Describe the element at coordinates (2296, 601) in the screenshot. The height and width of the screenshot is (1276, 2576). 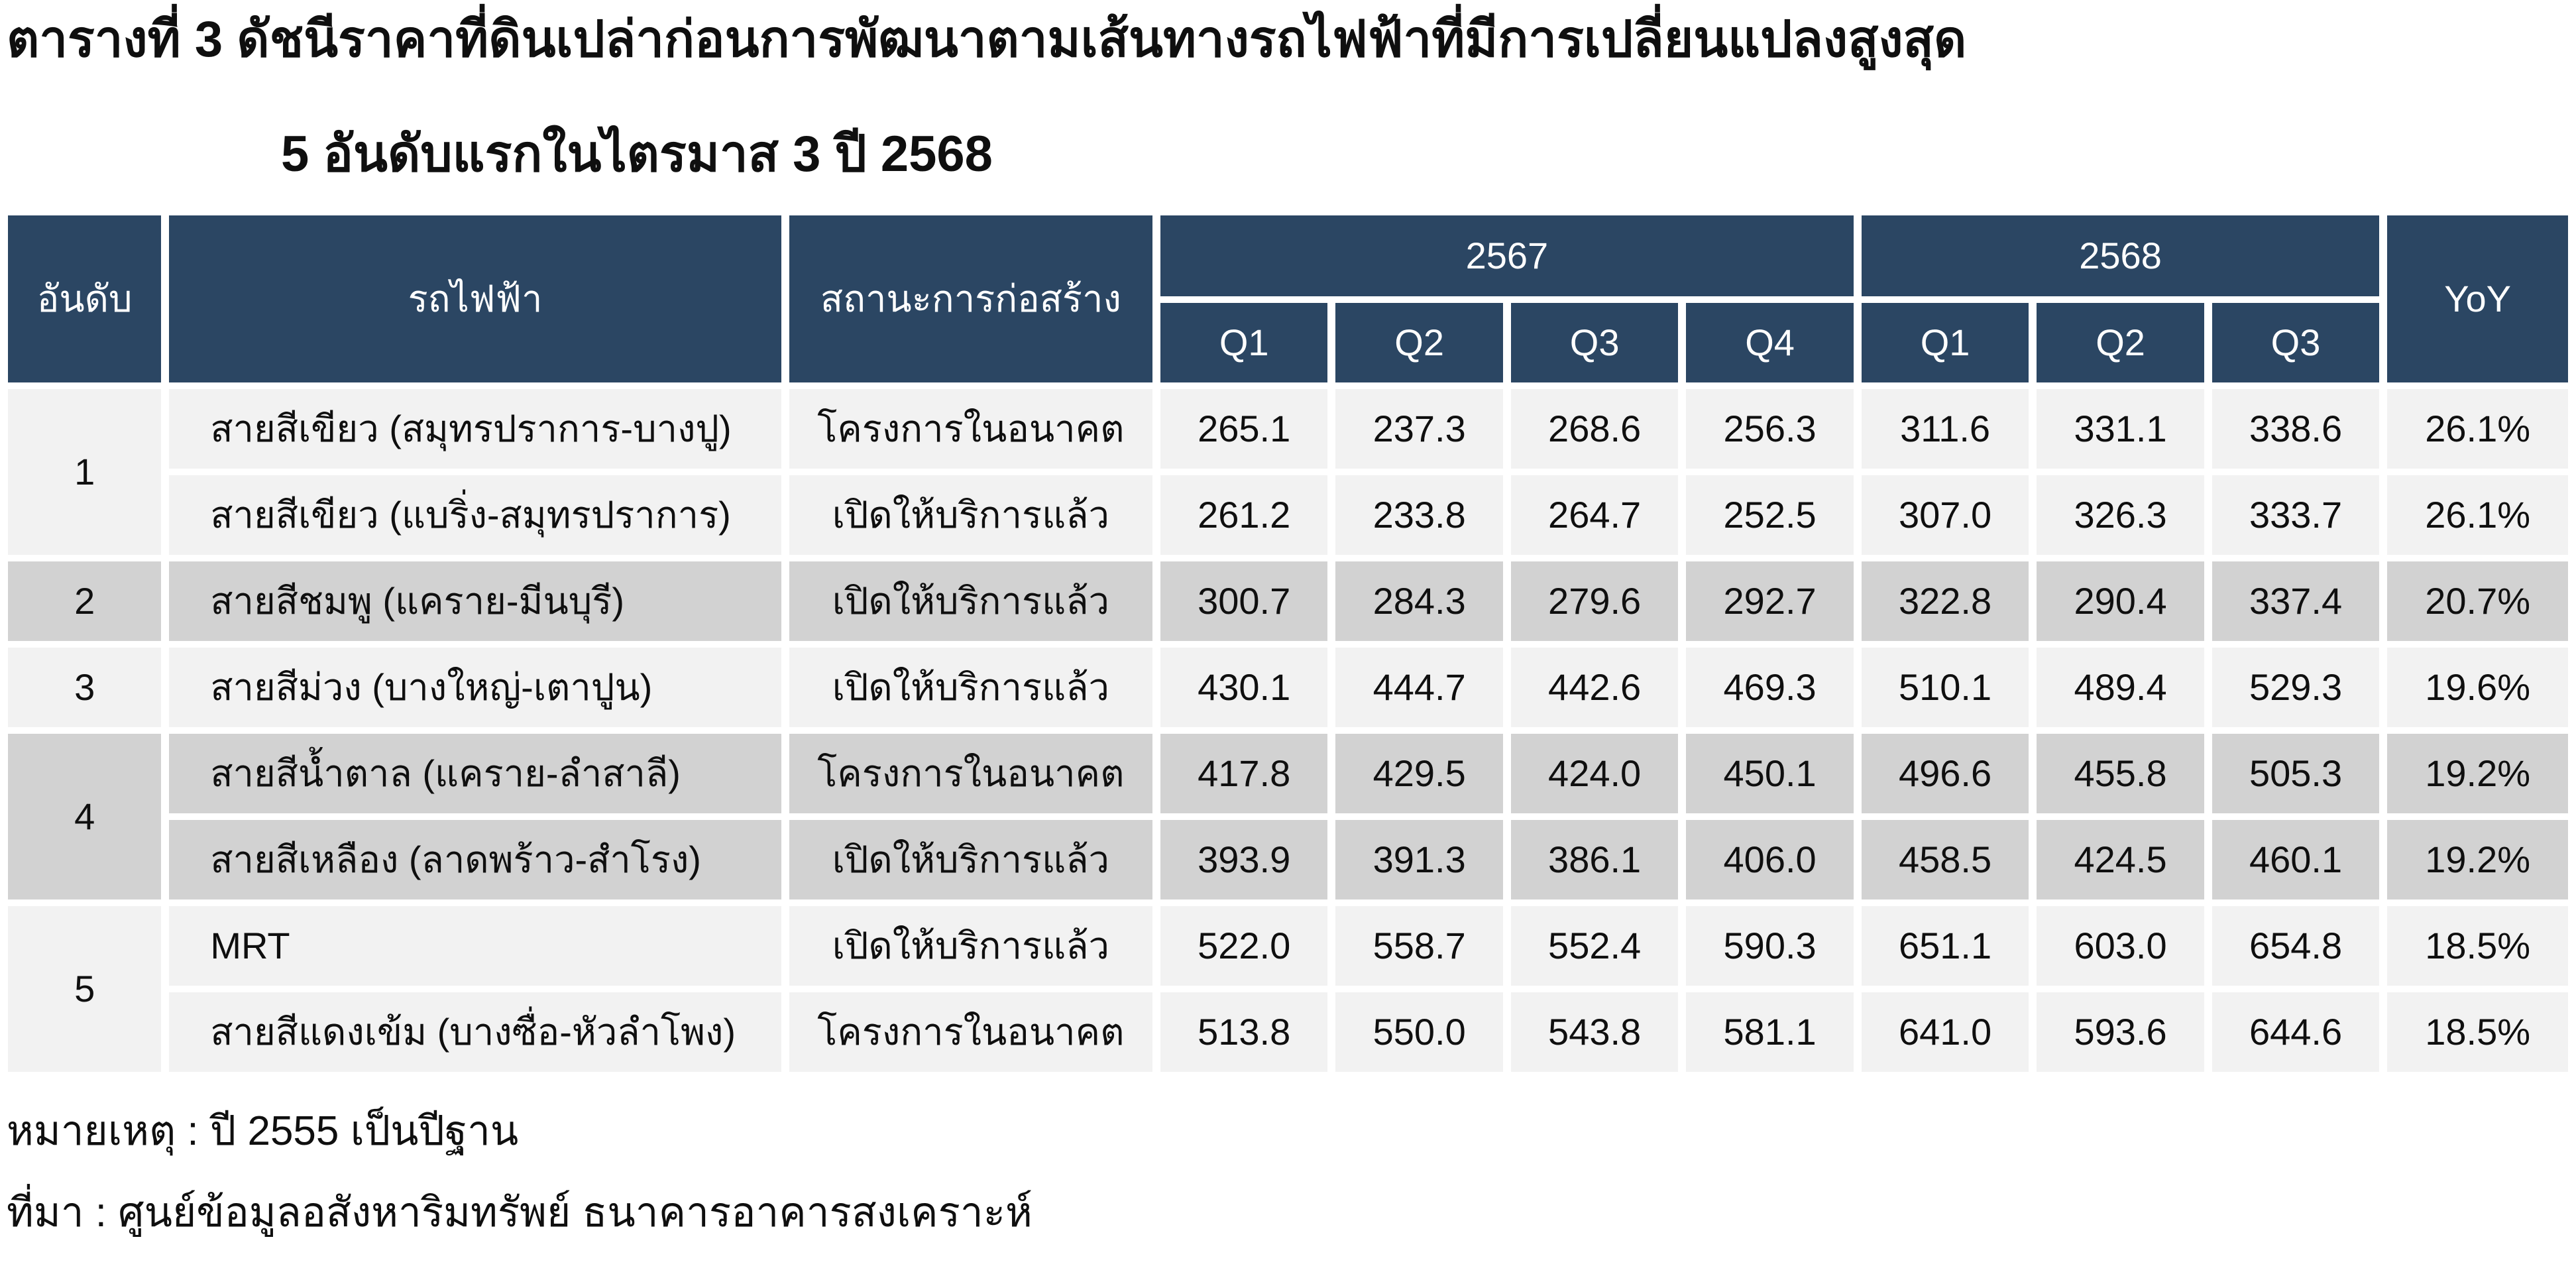
I see `value-cell: 337.4` at that location.